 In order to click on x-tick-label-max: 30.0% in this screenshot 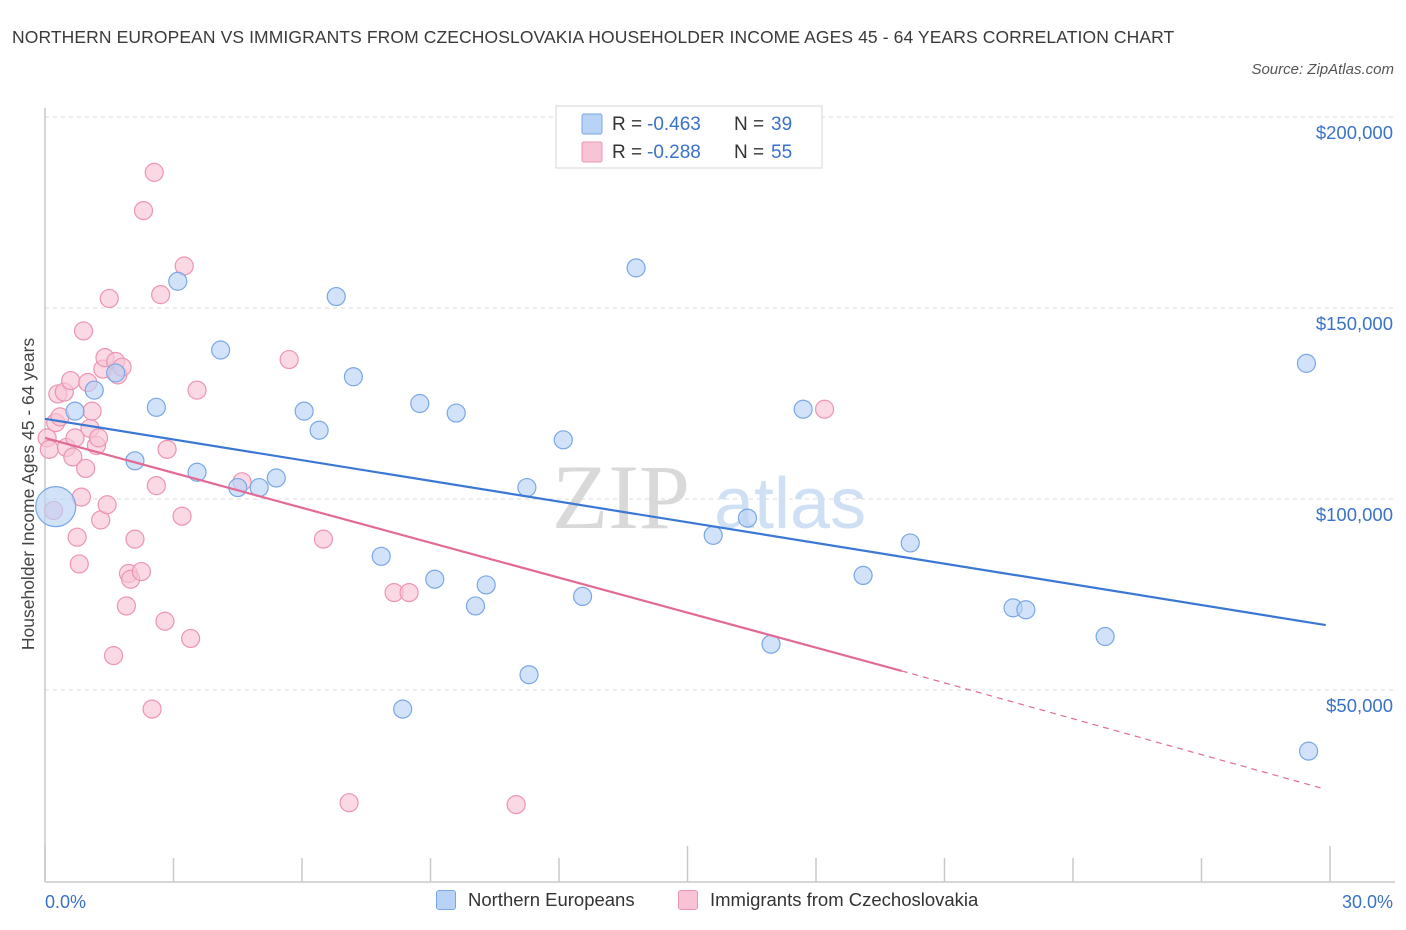, I will do `click(1367, 902)`.